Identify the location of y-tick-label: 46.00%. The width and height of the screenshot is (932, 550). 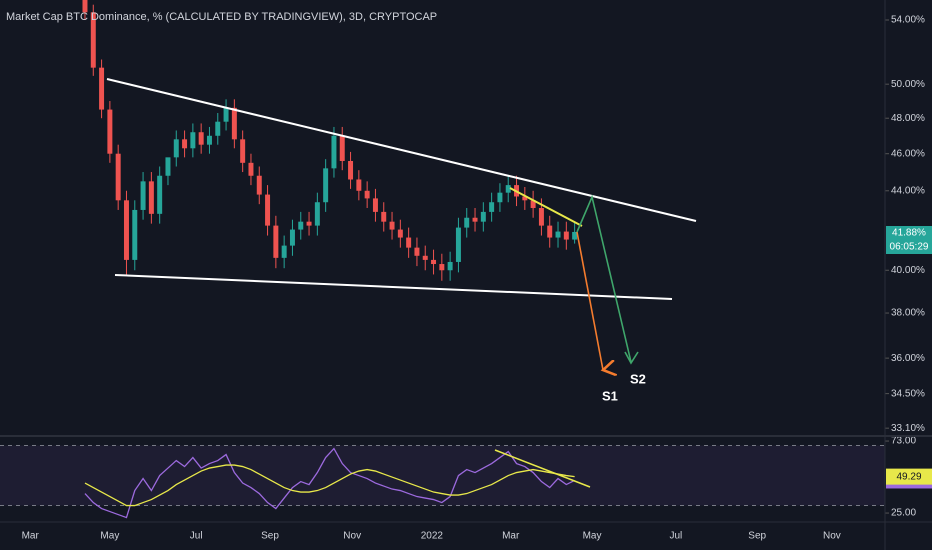
(908, 153).